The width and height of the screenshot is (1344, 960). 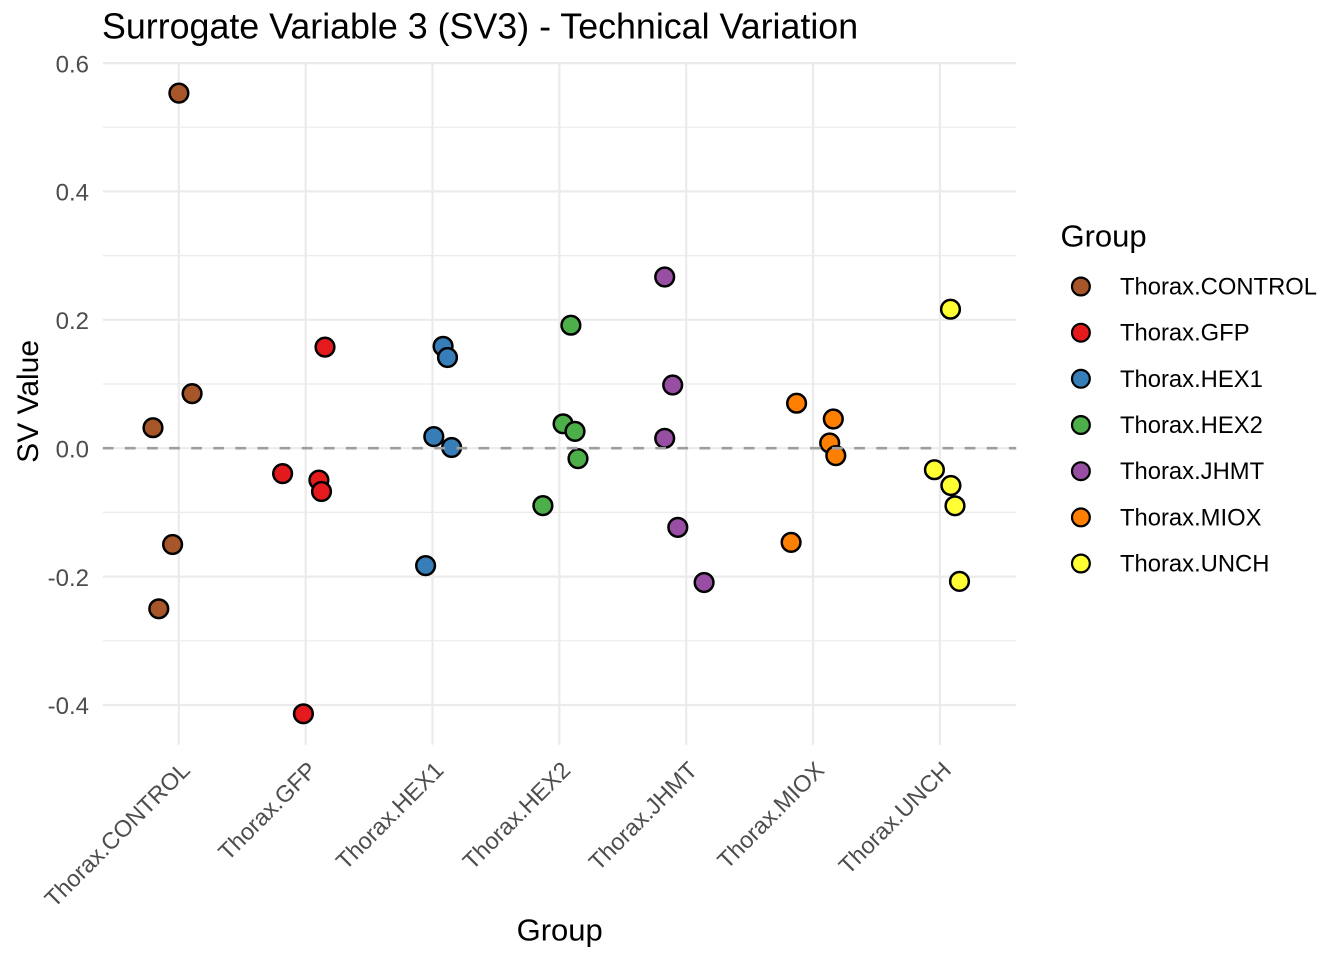 I want to click on svg-text: Thorax.CONTROL, so click(x=1218, y=287).